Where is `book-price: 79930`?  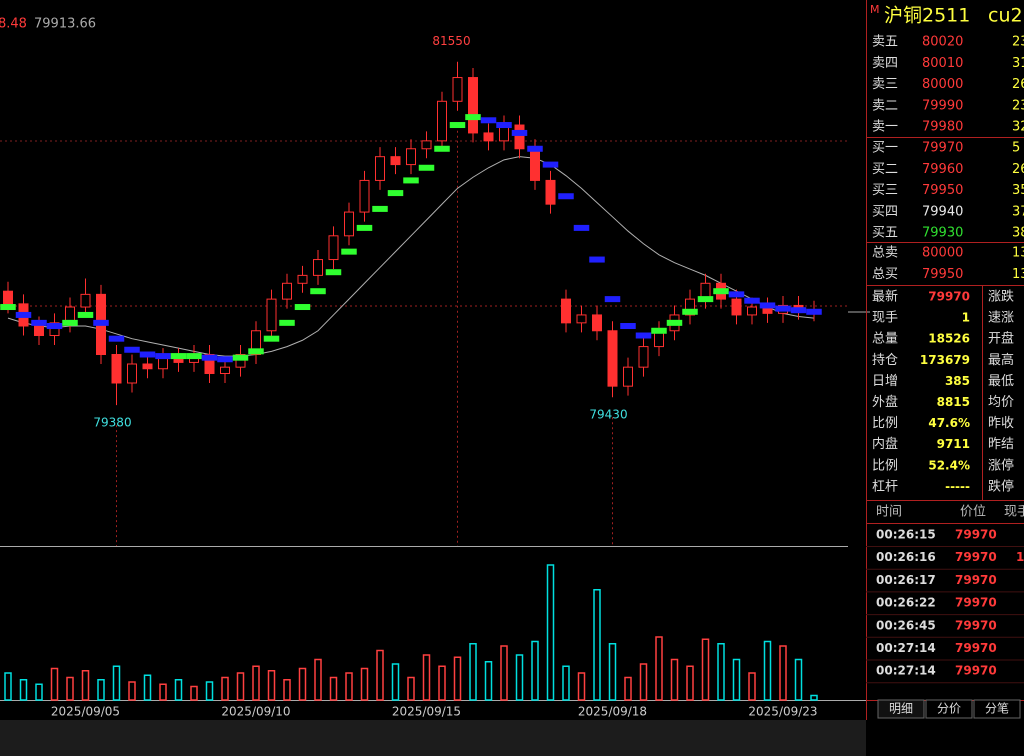 book-price: 79930 is located at coordinates (942, 233).